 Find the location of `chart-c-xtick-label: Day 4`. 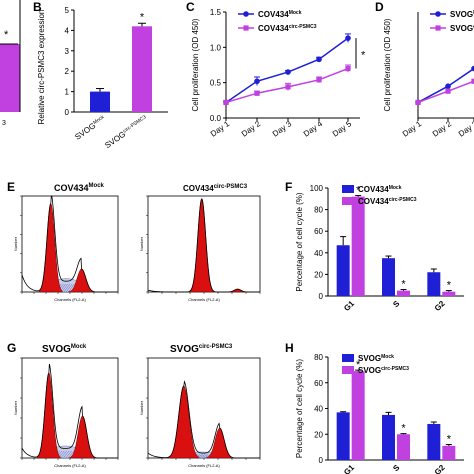

chart-c-xtick-label: Day 4 is located at coordinates (313, 129).